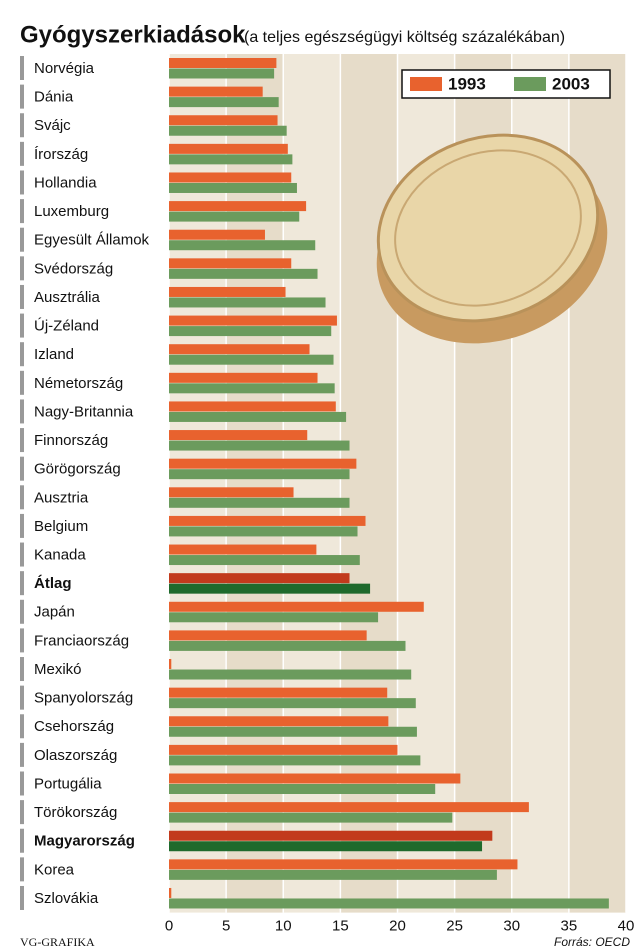 The width and height of the screenshot is (640, 952). Describe the element at coordinates (74, 726) in the screenshot. I see `category-label: Csehország` at that location.